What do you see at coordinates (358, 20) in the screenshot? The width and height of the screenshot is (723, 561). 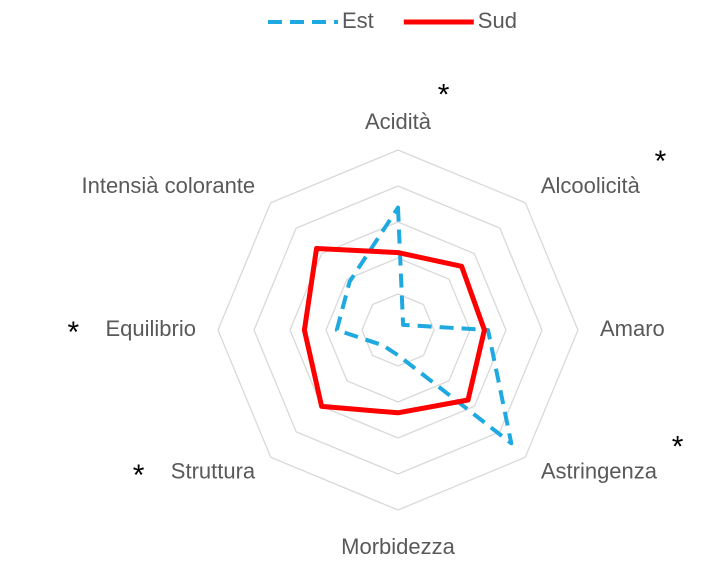 I see `legend-label: Est` at bounding box center [358, 20].